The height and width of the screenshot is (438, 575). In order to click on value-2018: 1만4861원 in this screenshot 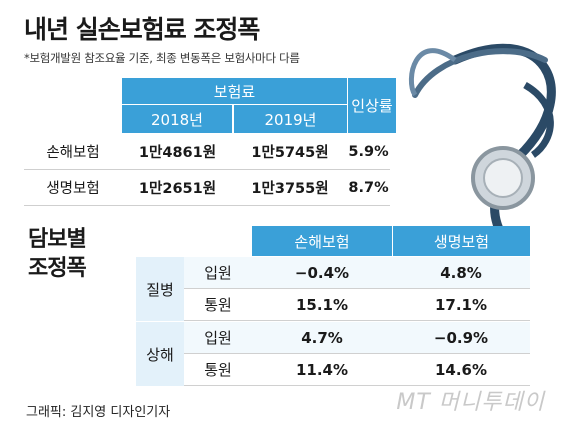, I will do `click(177, 153)`.